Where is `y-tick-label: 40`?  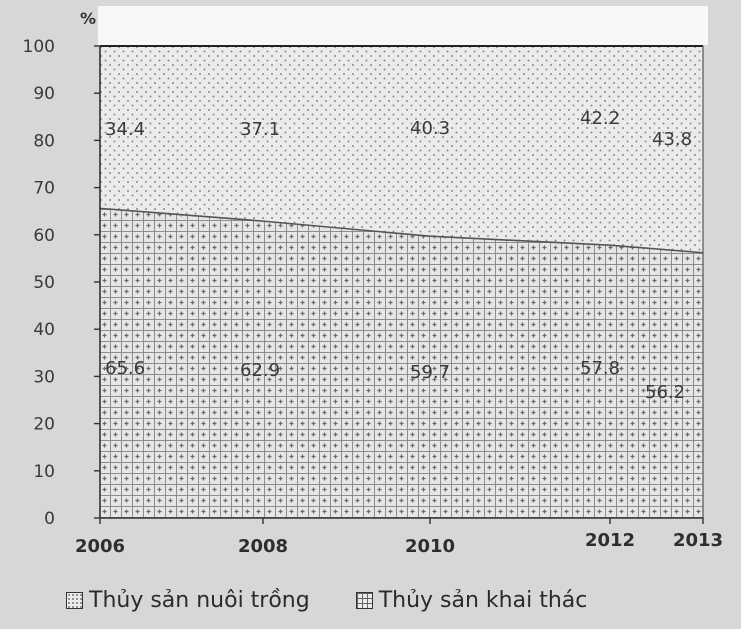 y-tick-label: 40 is located at coordinates (44, 330).